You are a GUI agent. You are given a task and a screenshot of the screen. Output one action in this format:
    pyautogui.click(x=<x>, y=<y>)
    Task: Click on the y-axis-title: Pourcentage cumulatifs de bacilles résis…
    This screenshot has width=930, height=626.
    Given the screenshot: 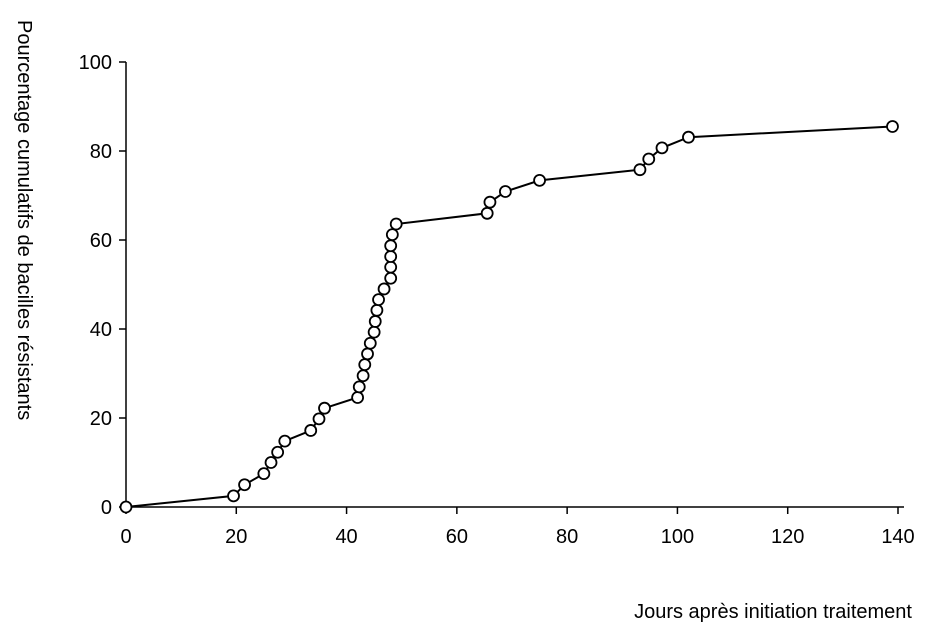 What is the action you would take?
    pyautogui.click(x=24, y=220)
    